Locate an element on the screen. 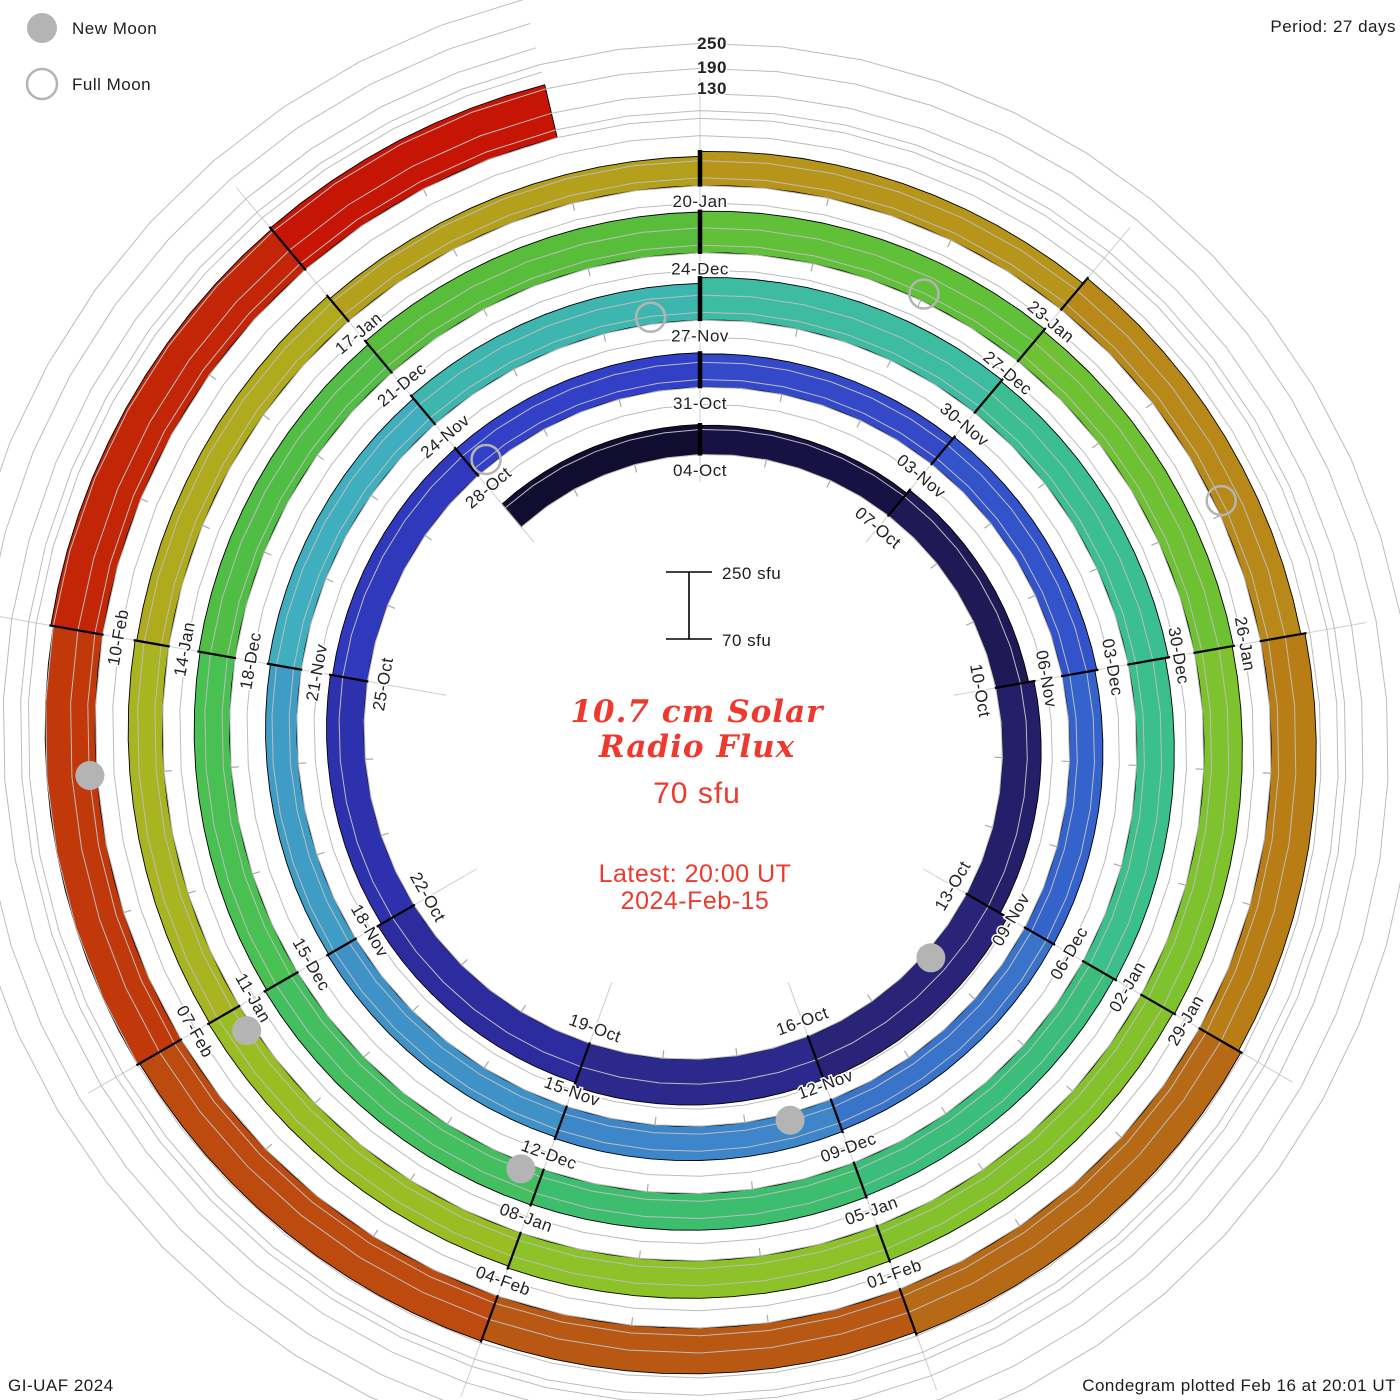 This screenshot has height=1400, width=1400. new-moon-icon is located at coordinates (42, 28).